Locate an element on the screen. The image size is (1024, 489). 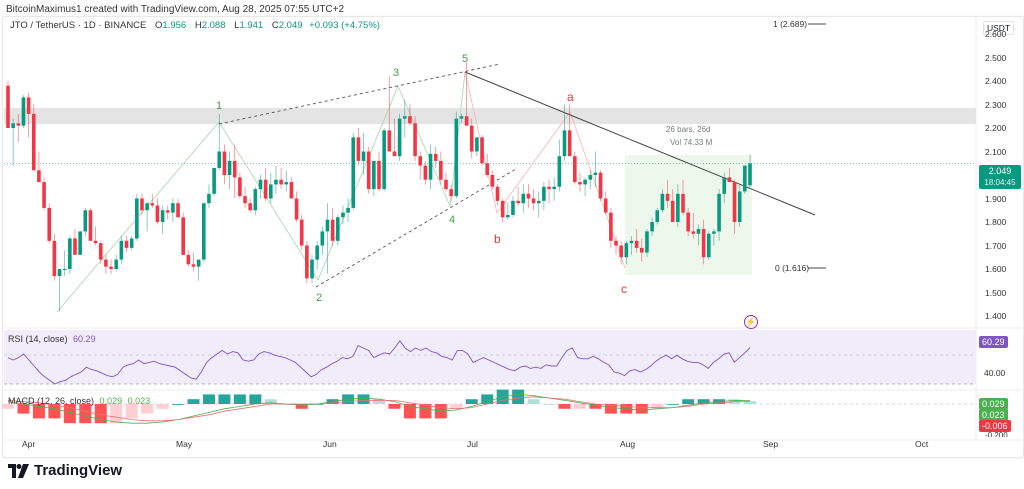
open-label: O is located at coordinates (159, 25).